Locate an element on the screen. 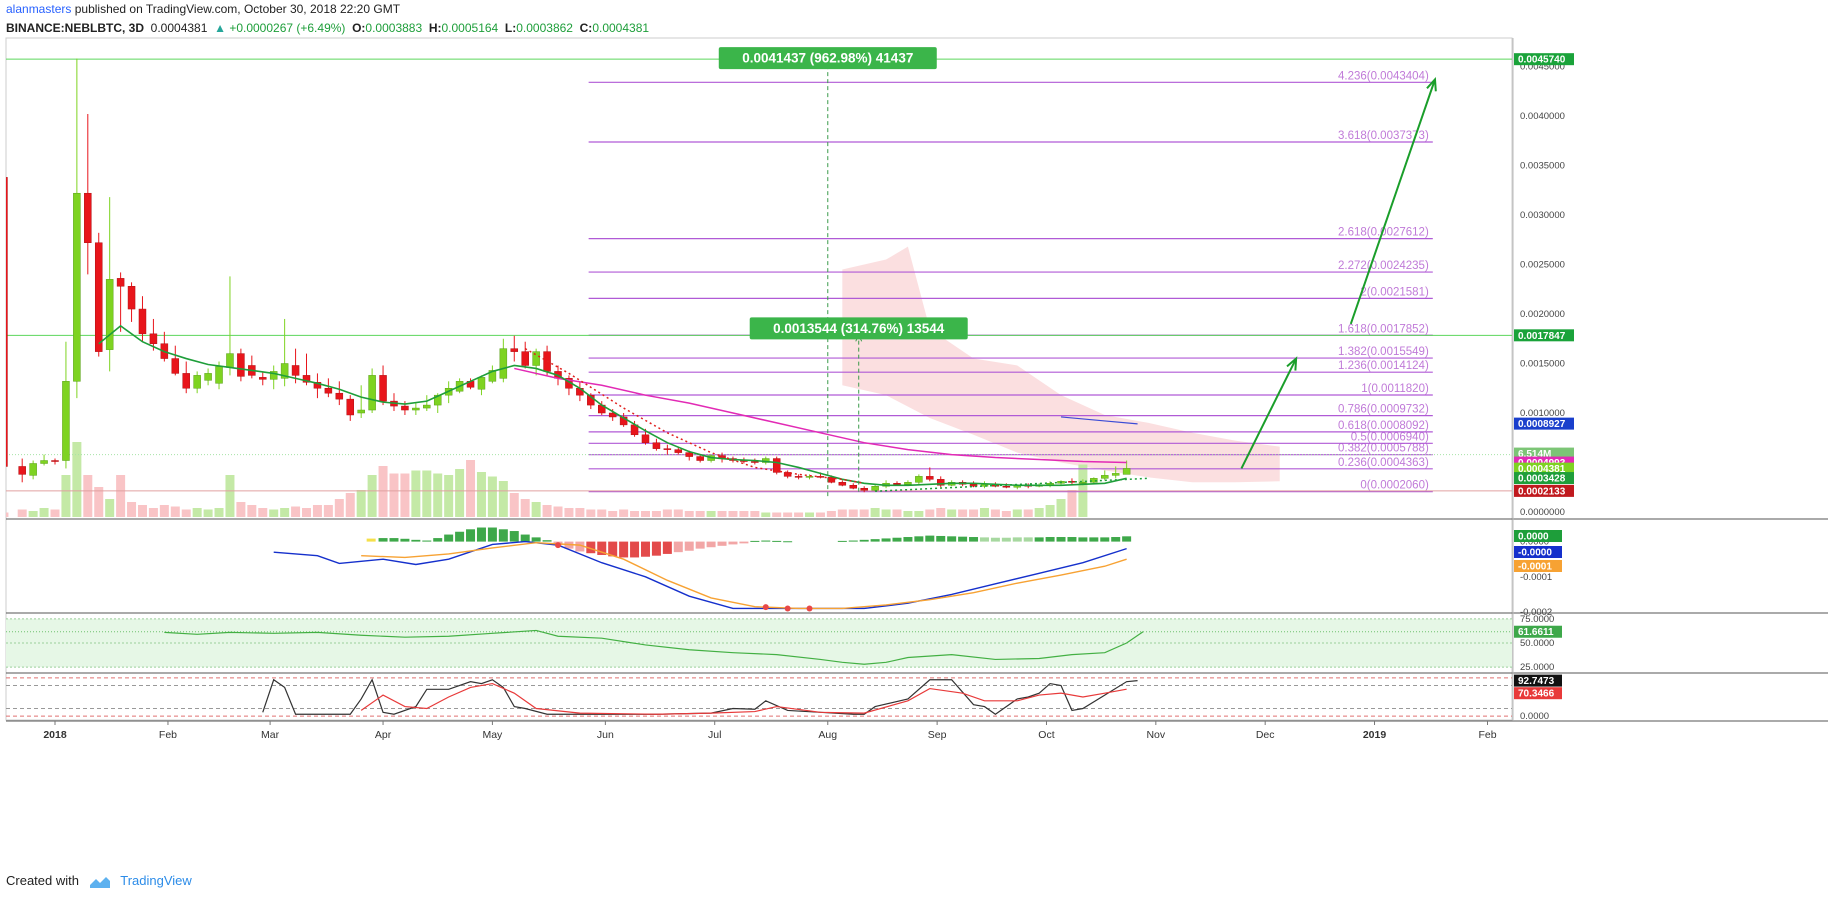 This screenshot has height=899, width=1828. tradingview-link: TradingView is located at coordinates (156, 880).